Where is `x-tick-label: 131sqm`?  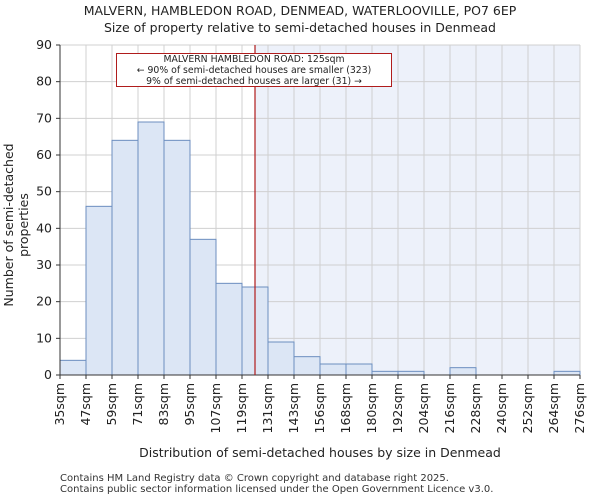 x-tick-label: 131sqm is located at coordinates (267, 408).